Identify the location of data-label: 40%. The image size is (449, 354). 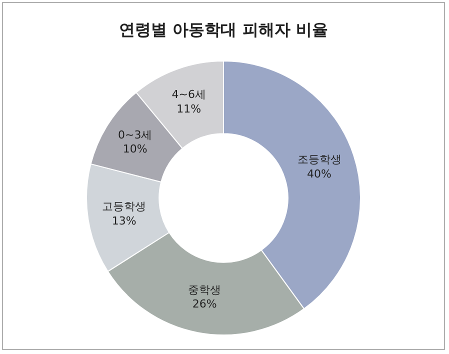
(319, 174).